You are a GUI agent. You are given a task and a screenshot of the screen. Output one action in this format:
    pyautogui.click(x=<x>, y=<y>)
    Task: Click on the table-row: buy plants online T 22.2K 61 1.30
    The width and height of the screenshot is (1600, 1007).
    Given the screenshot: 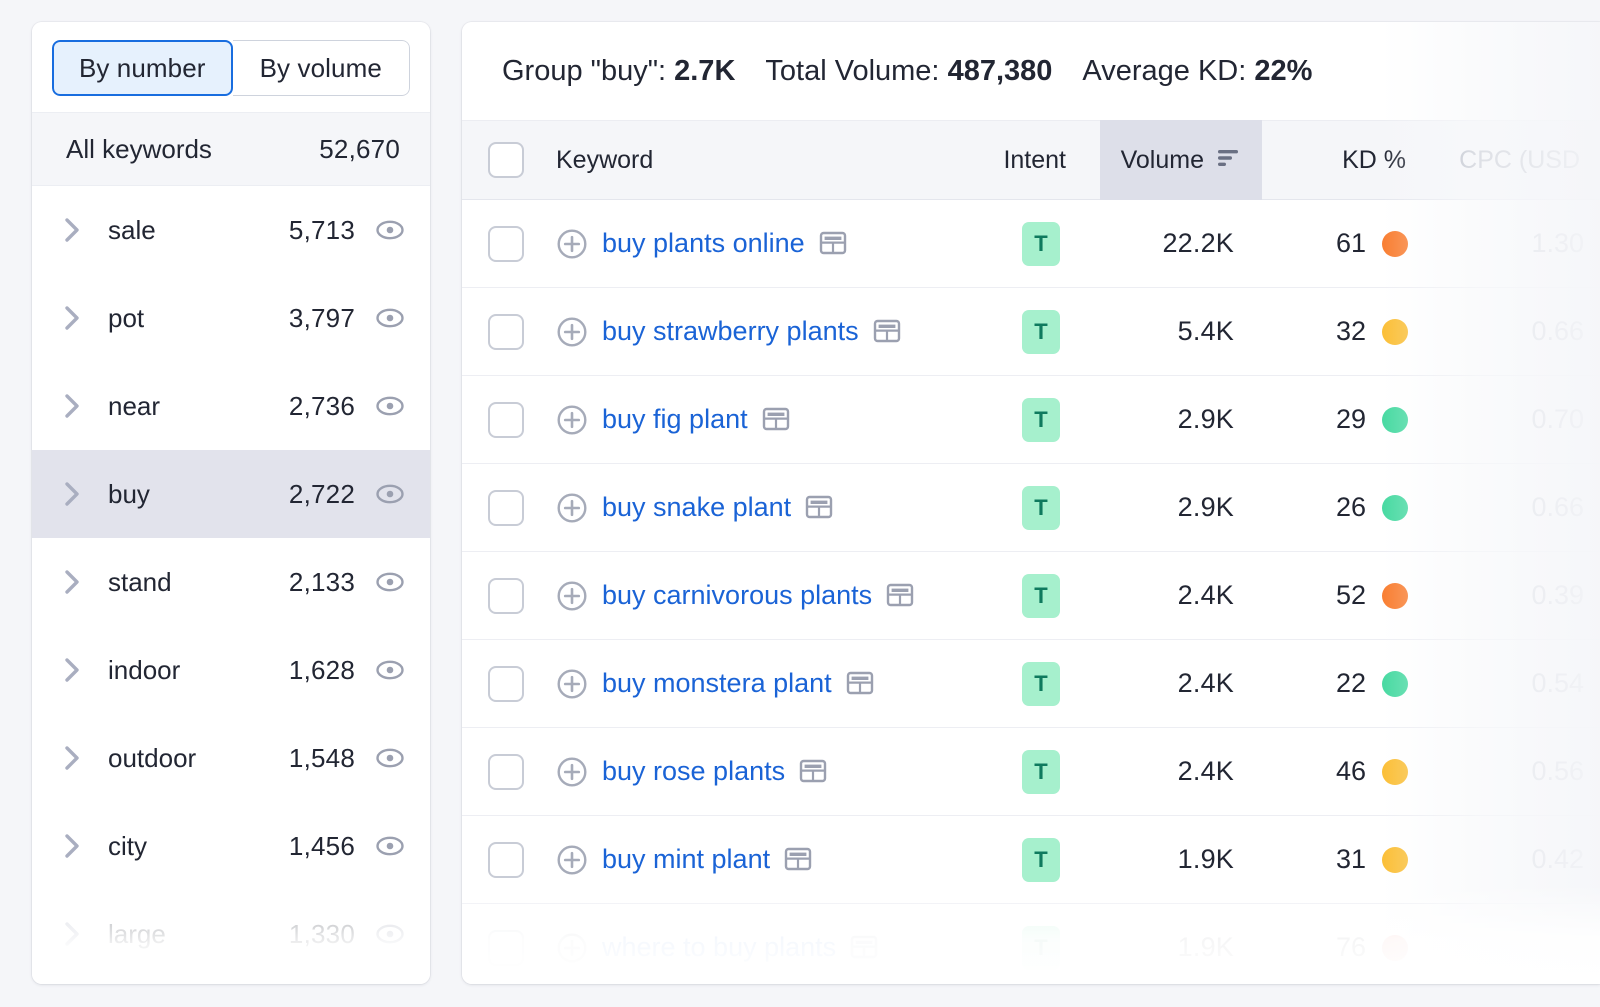 What is the action you would take?
    pyautogui.click(x=1031, y=244)
    